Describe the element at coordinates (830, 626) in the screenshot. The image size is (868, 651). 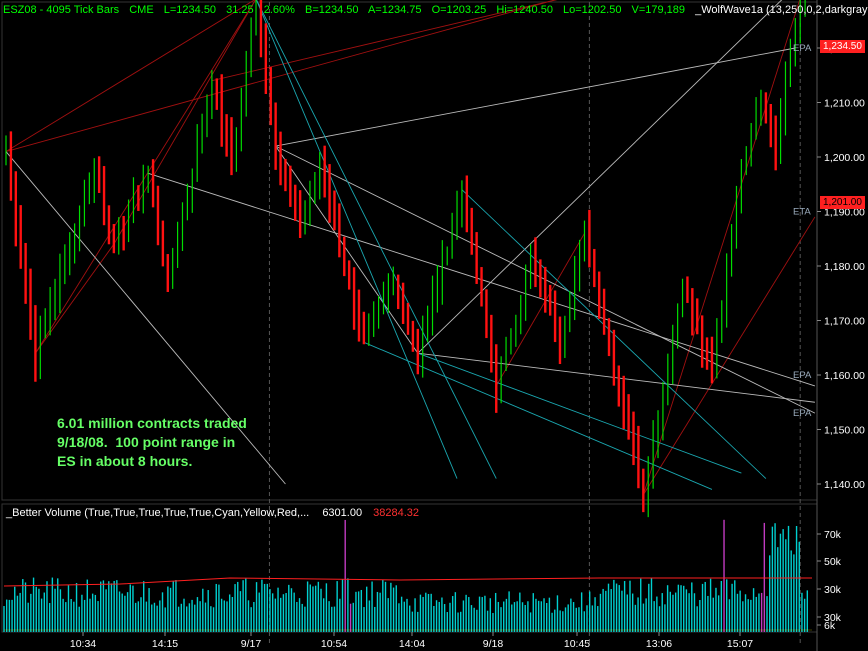
I see `vol-tick-label: 6k` at that location.